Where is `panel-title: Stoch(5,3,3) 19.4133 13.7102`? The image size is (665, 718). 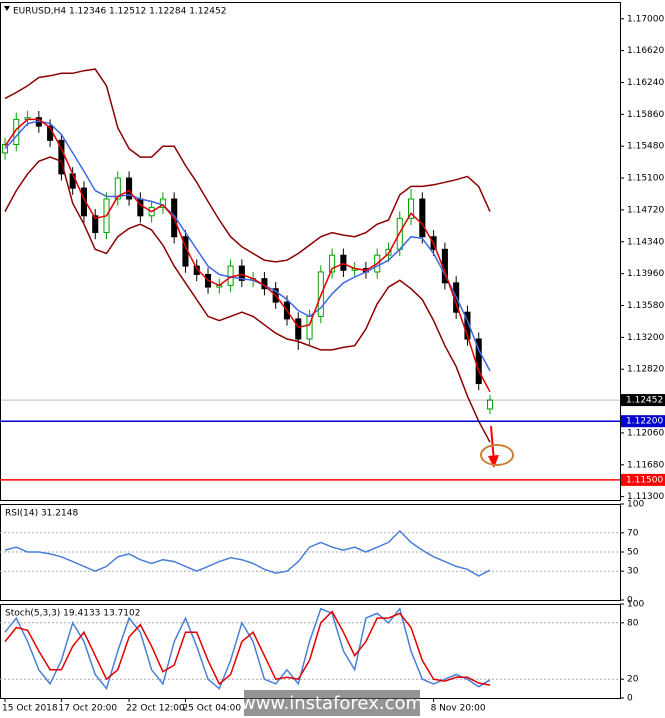 panel-title: Stoch(5,3,3) 19.4133 13.7102 is located at coordinates (72, 614).